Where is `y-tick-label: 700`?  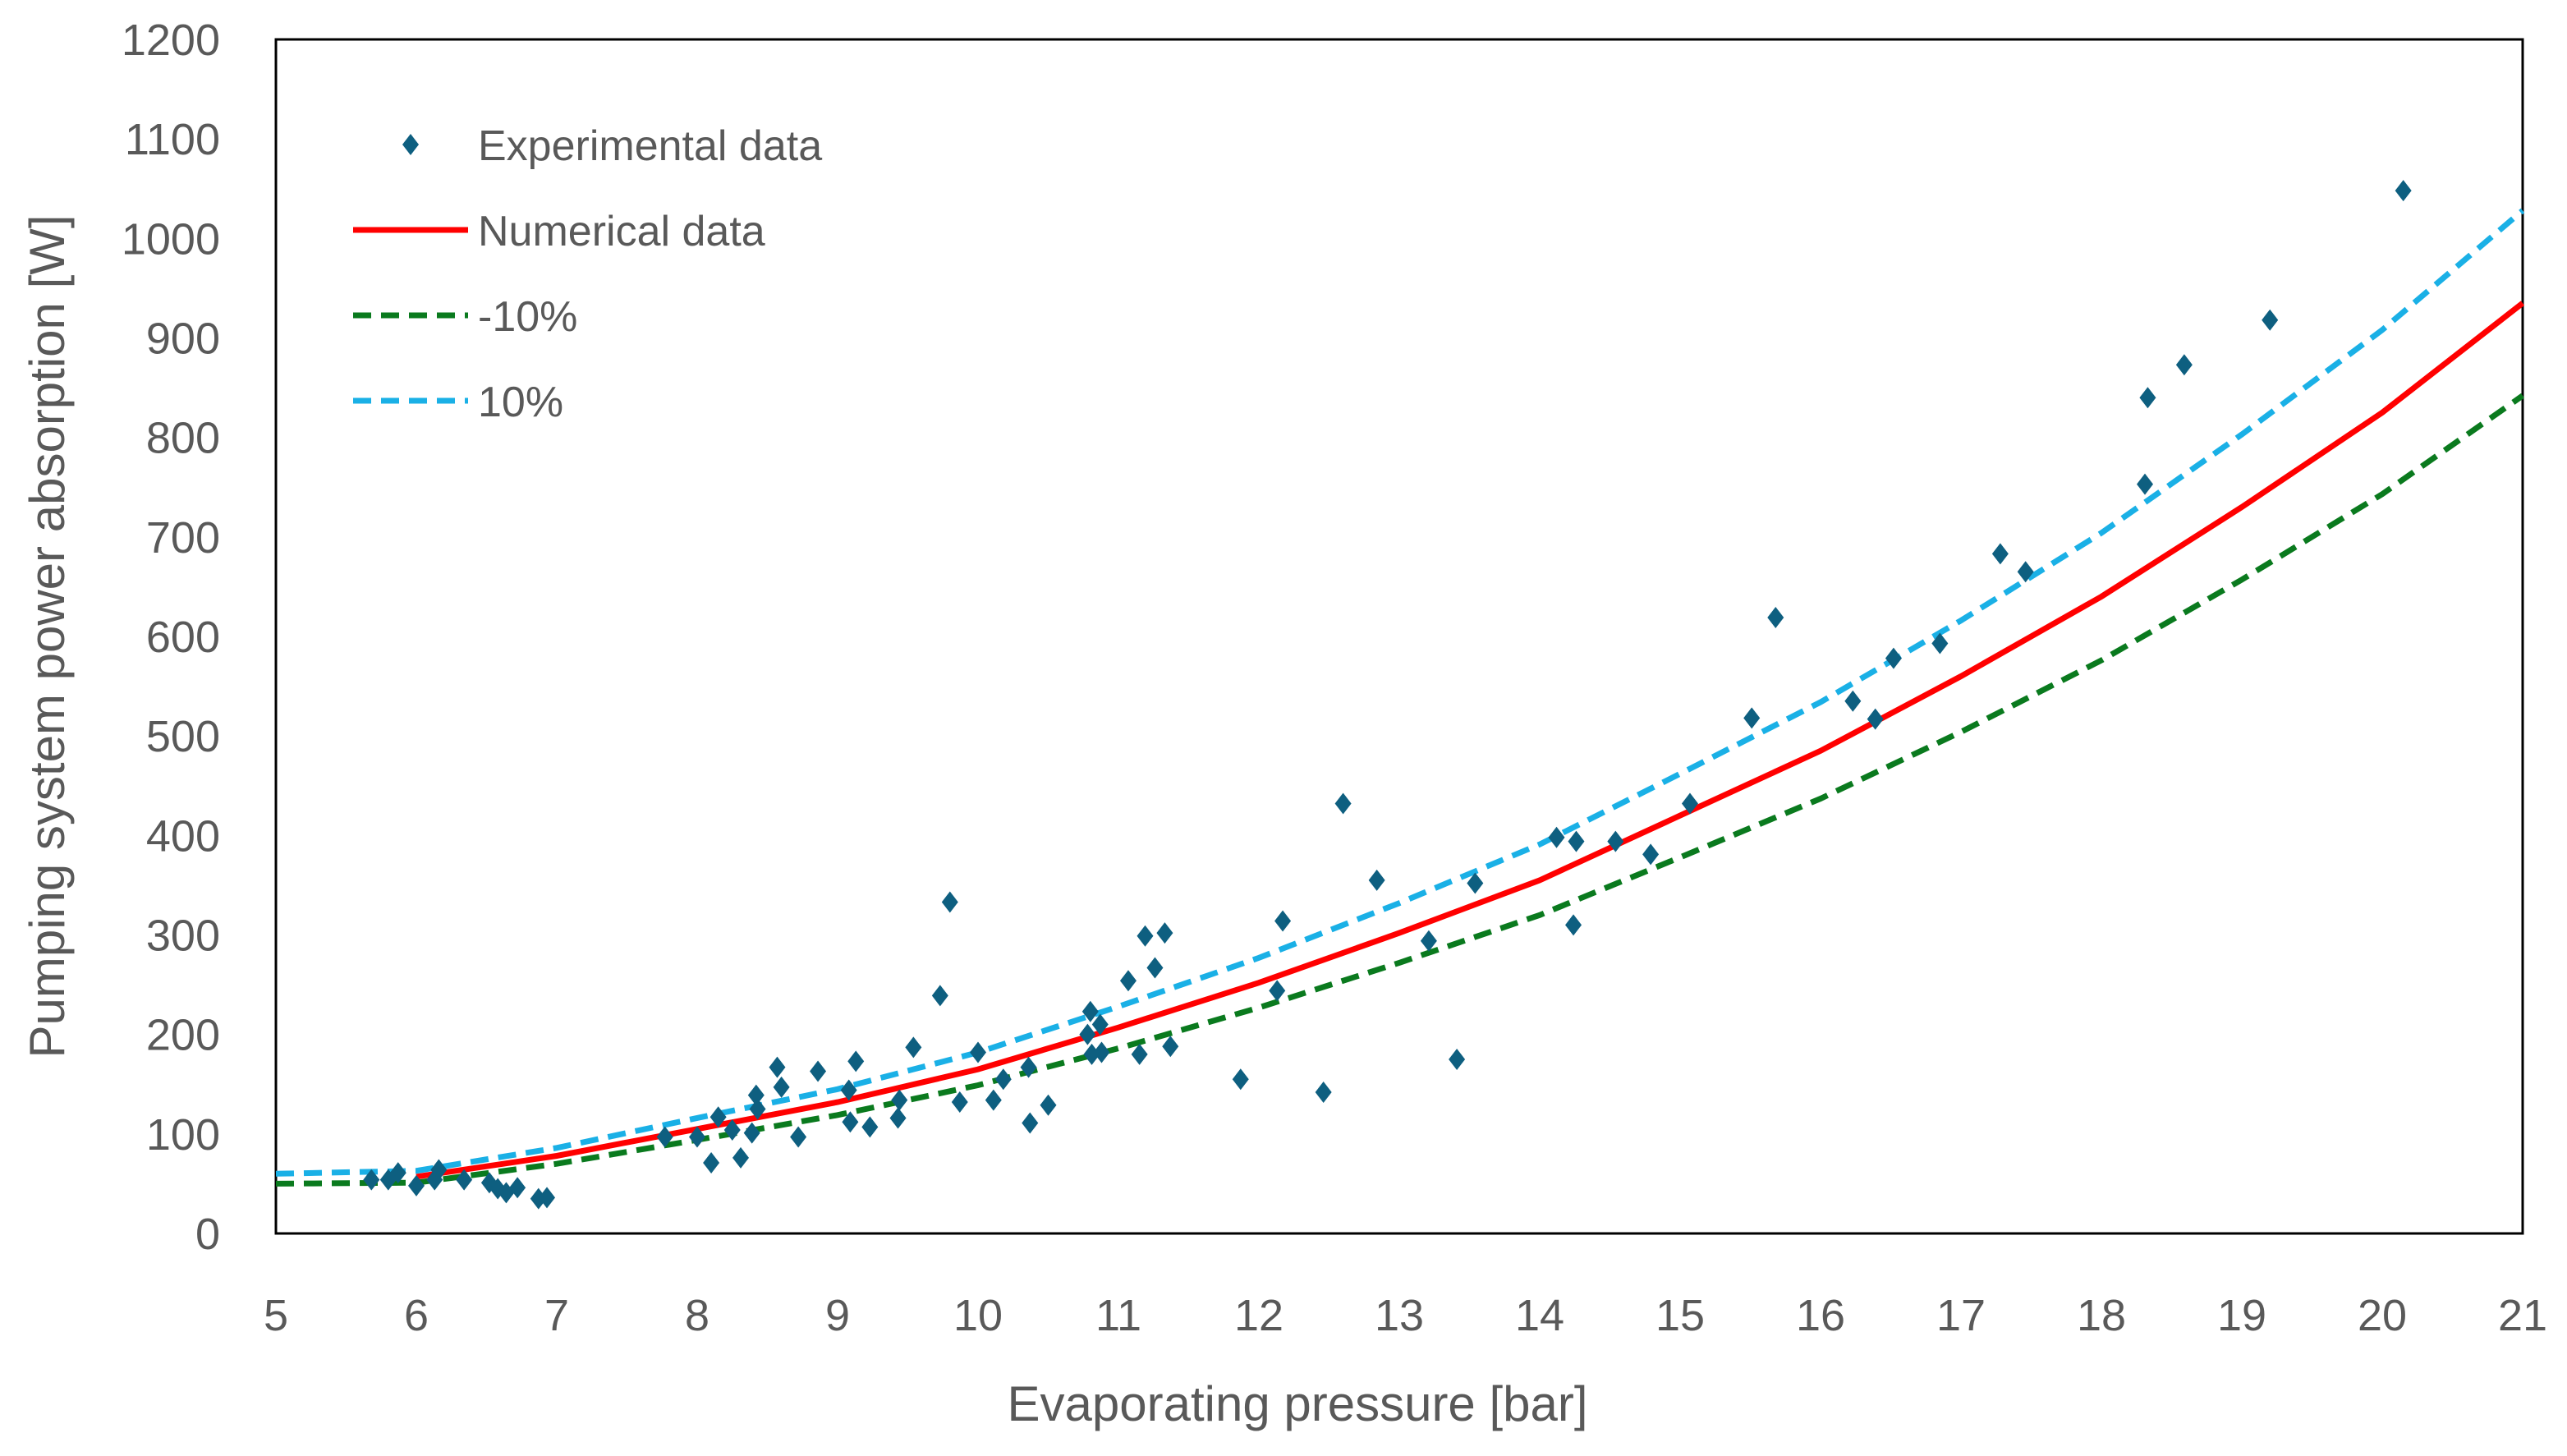
y-tick-label: 700 is located at coordinates (183, 538).